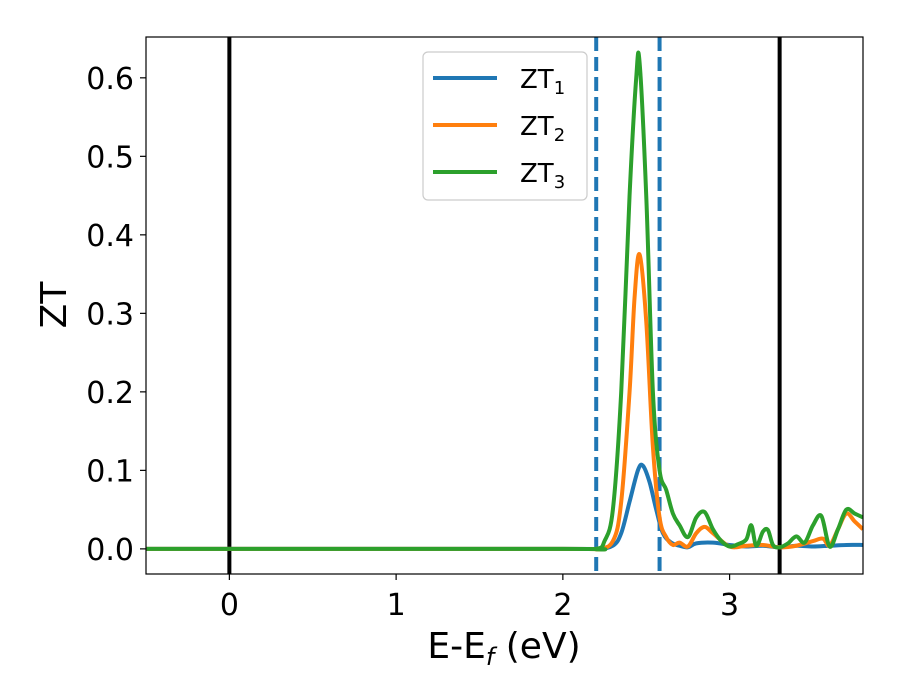 The width and height of the screenshot is (900, 700). I want to click on x-tick-label: 1, so click(396, 605).